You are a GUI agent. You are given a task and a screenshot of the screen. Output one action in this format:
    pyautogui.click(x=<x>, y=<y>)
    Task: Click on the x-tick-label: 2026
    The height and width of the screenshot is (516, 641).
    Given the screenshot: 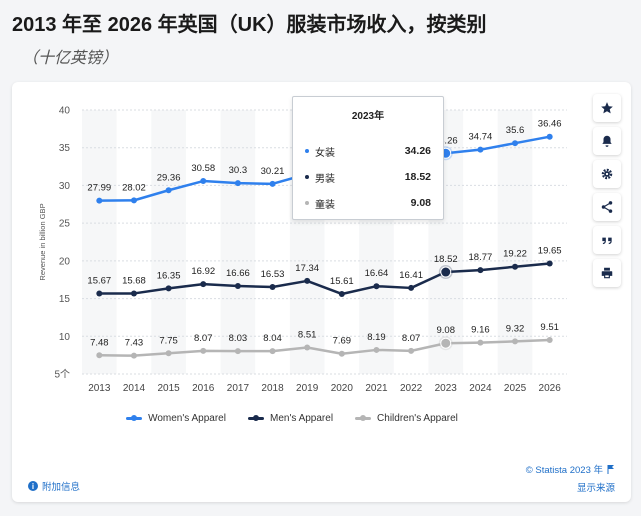 What is the action you would take?
    pyautogui.click(x=550, y=388)
    